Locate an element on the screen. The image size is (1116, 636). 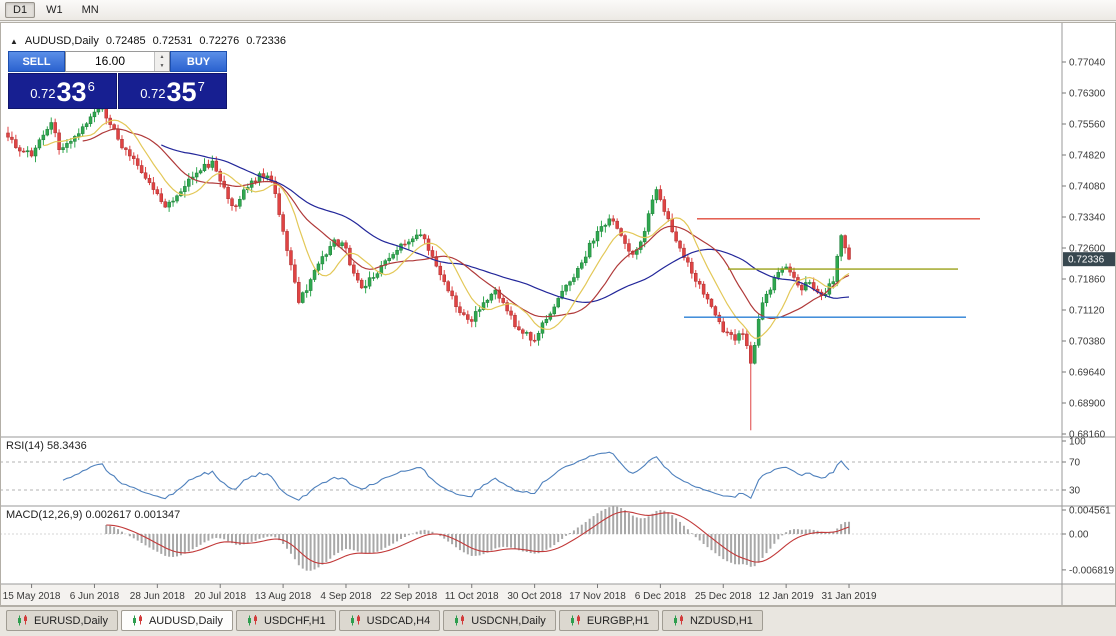
symbol-name: AUDUSD,Daily is located at coordinates (61, 41).